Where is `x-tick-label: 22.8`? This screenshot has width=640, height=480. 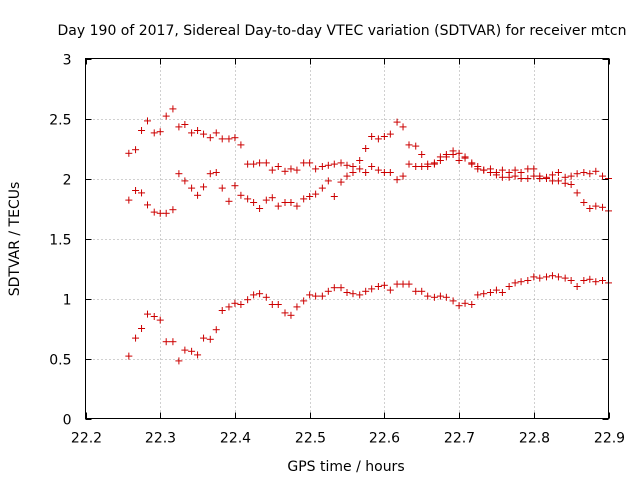 x-tick-label: 22.8 is located at coordinates (534, 439).